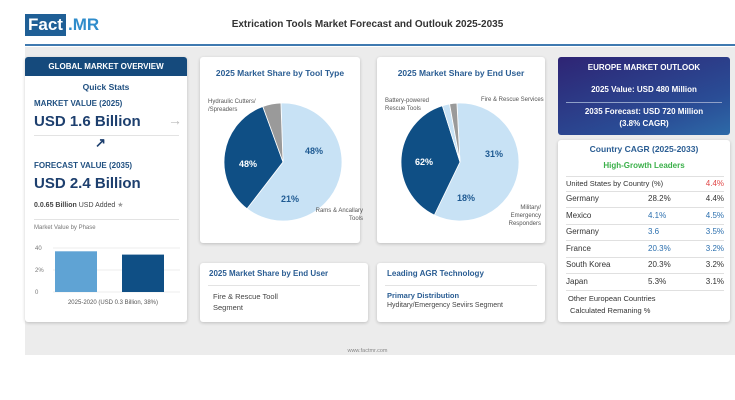 The image size is (735, 400). I want to click on cell-country: South Korea, so click(588, 265).